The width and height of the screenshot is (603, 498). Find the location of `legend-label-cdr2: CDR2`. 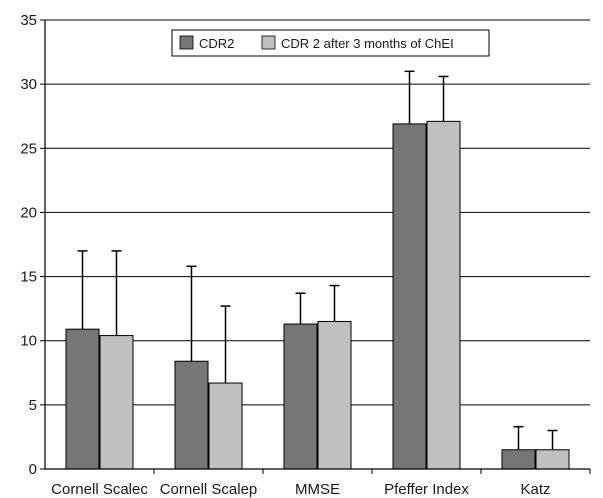

legend-label-cdr2: CDR2 is located at coordinates (216, 43).